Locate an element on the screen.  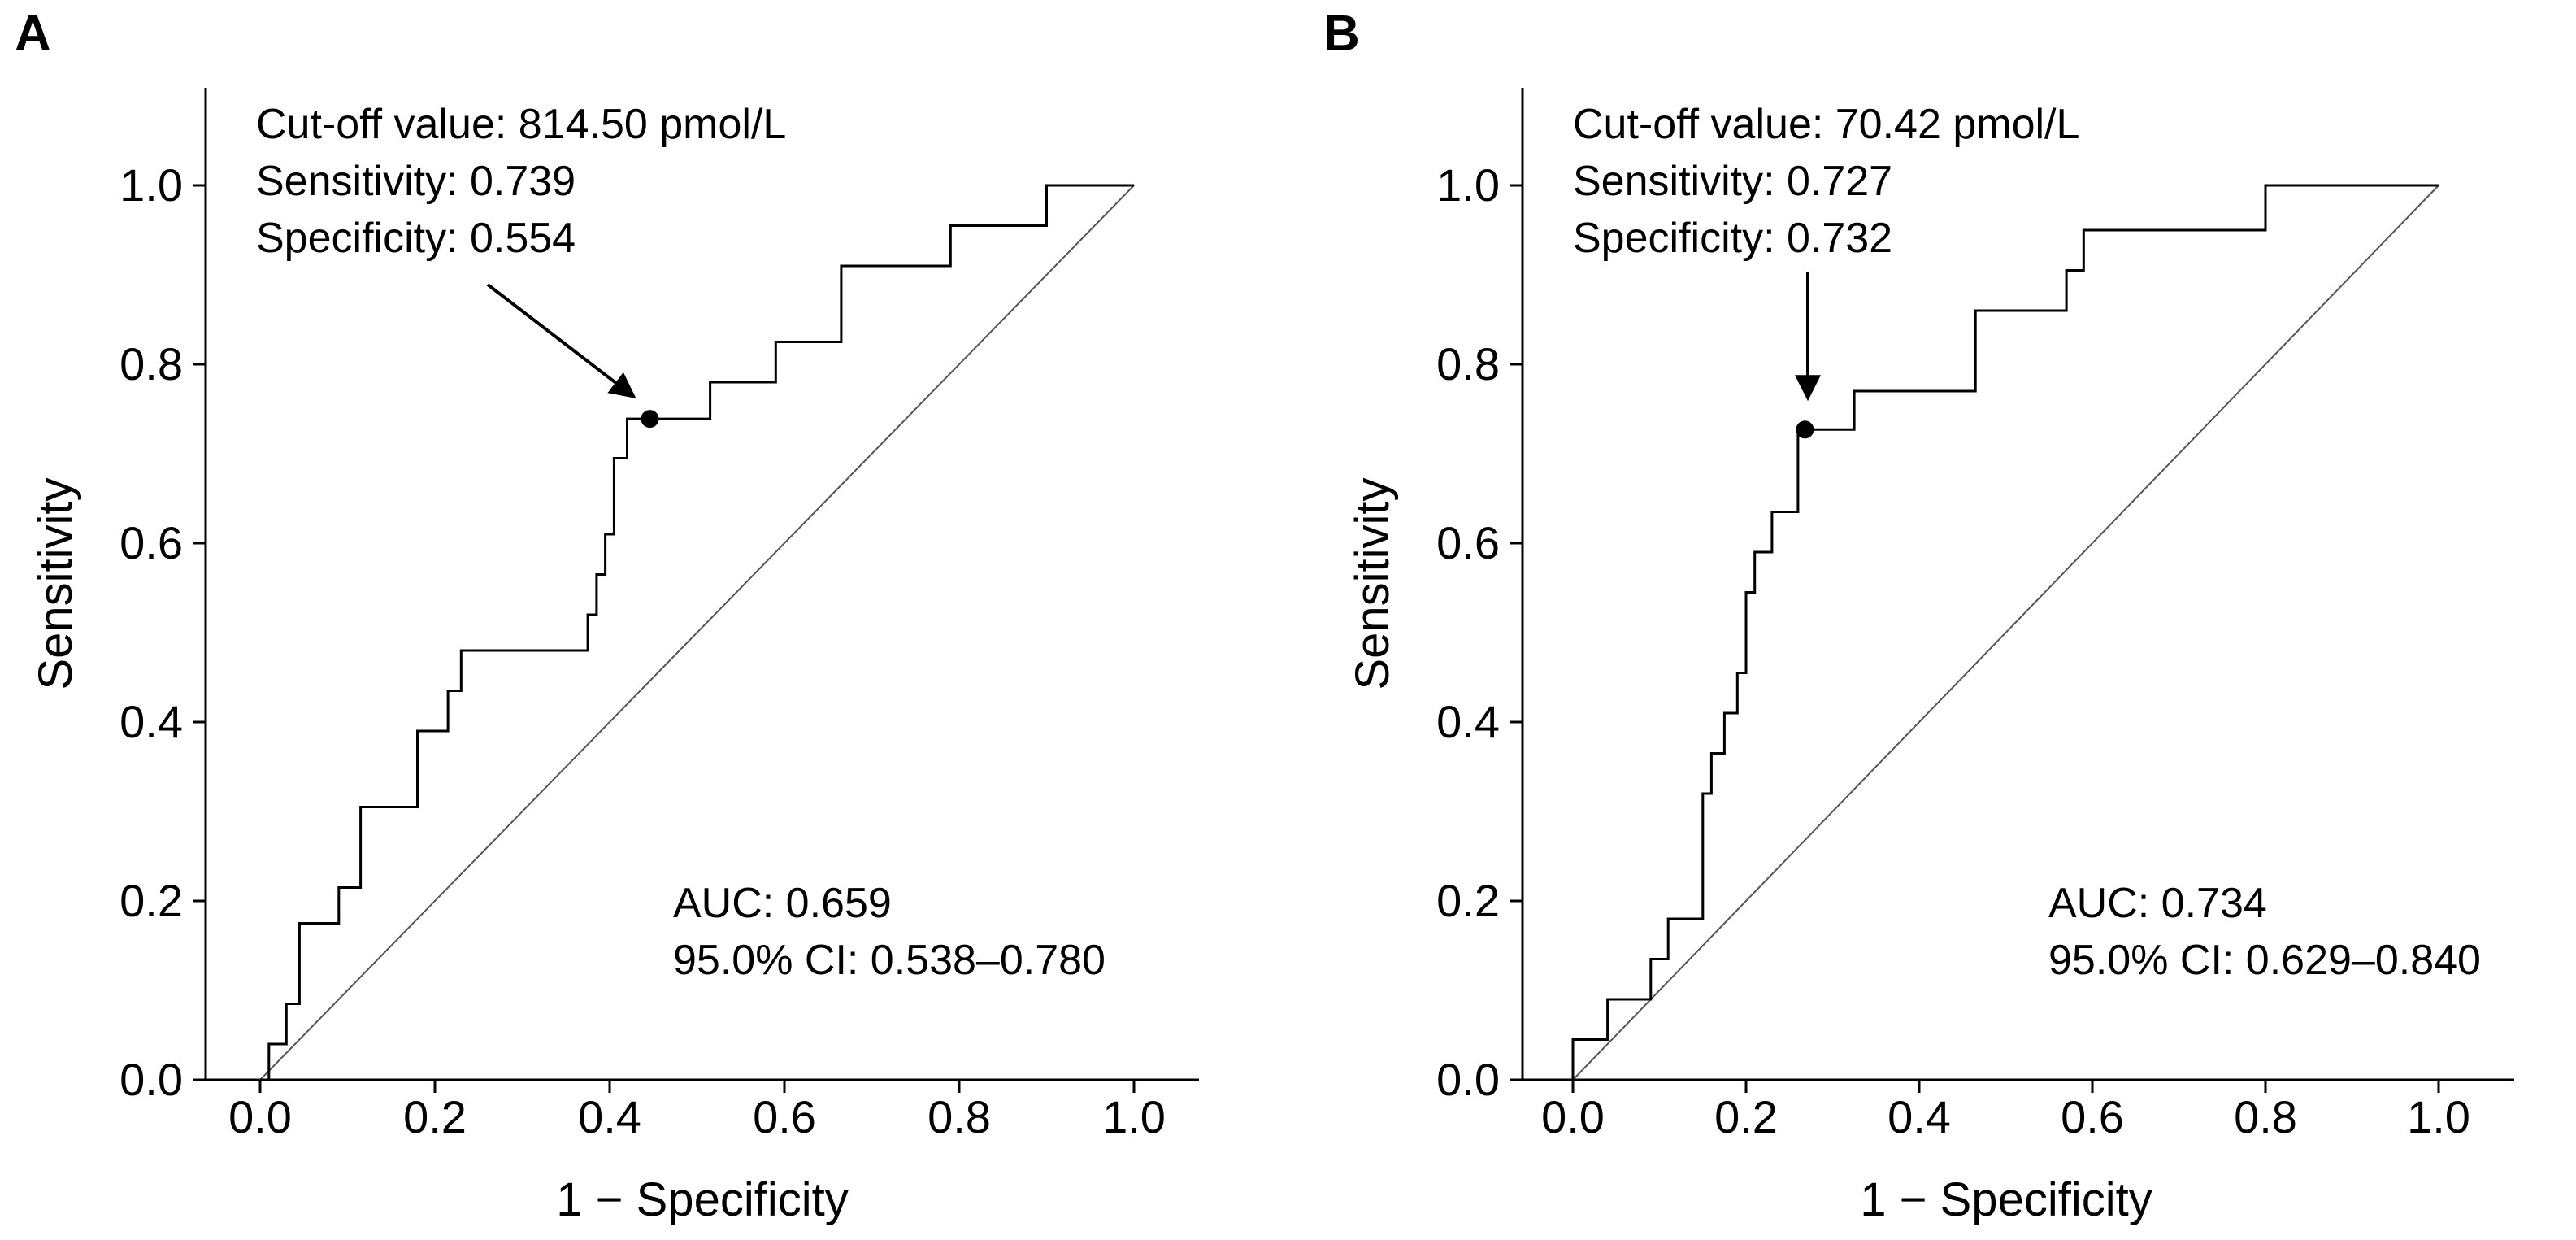
cutoff-value-text: Cut-off value: 70.42 pmol/L is located at coordinates (1826, 124).